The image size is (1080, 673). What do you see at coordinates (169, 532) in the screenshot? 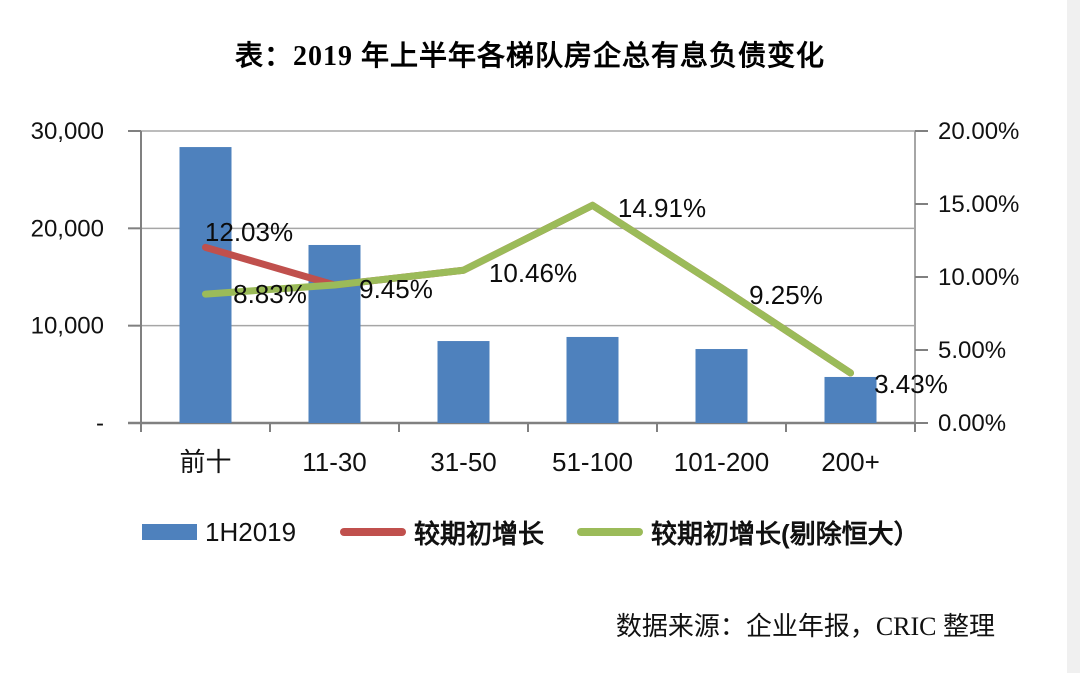
I see `bar-swatch-icon` at bounding box center [169, 532].